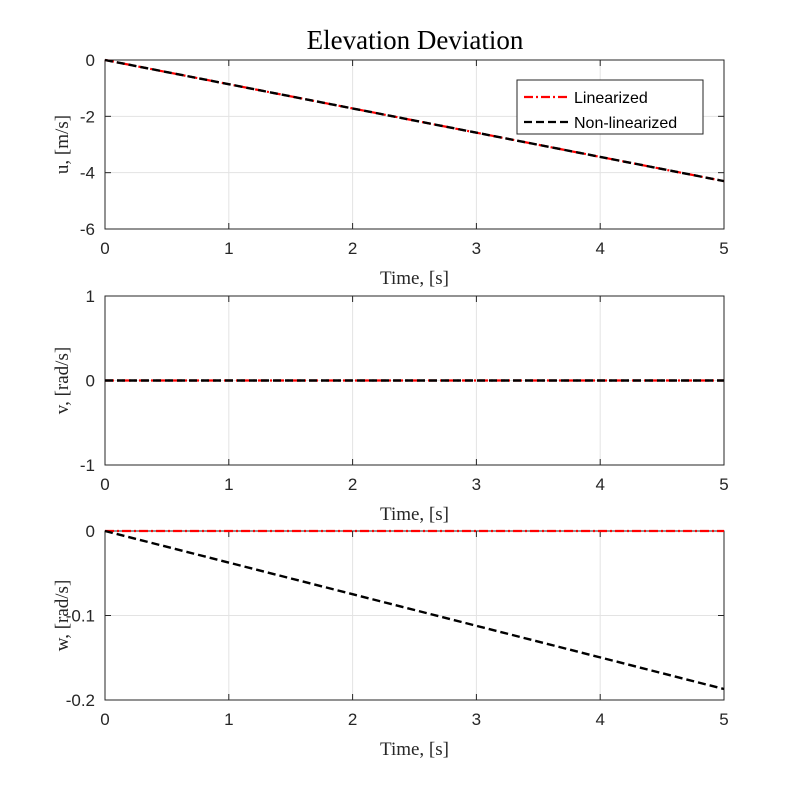 The image size is (800, 788). I want to click on legend: Linearized Non-linearized, so click(610, 107).